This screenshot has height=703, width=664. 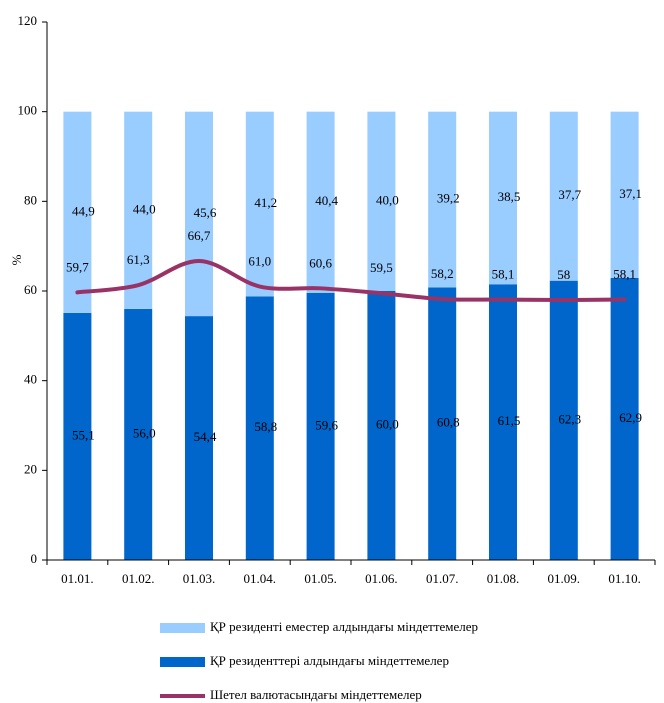 What do you see at coordinates (199, 235) in the screenshot?
I see `data-label: 66,7` at bounding box center [199, 235].